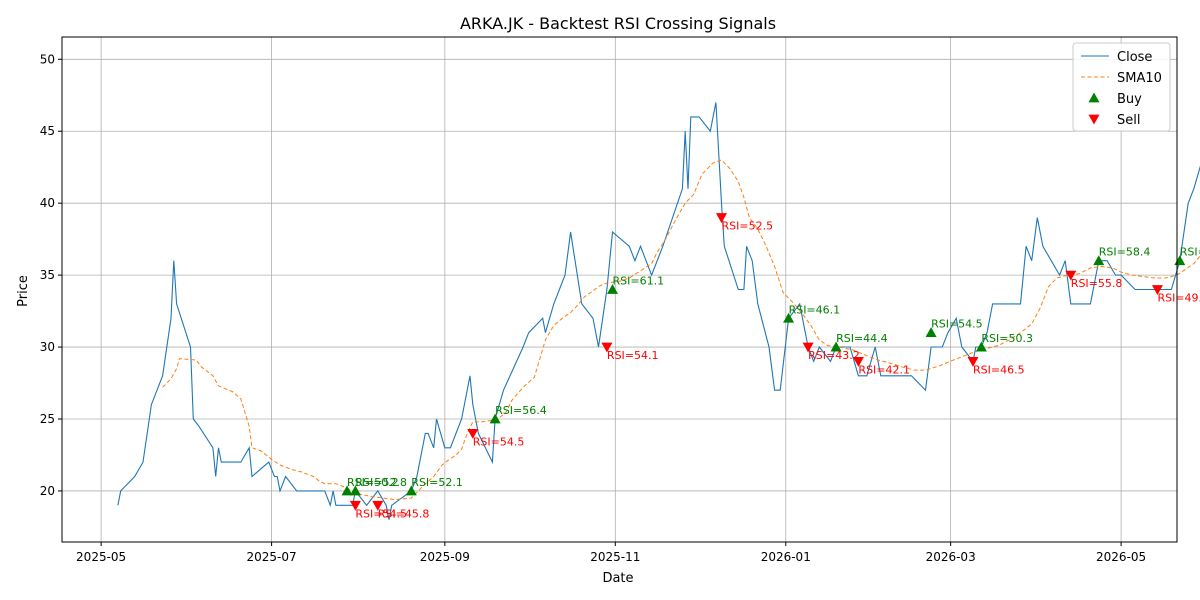 Image resolution: width=1200 pixels, height=600 pixels. I want to click on buy-signal-label: RSI=52.1, so click(437, 482).